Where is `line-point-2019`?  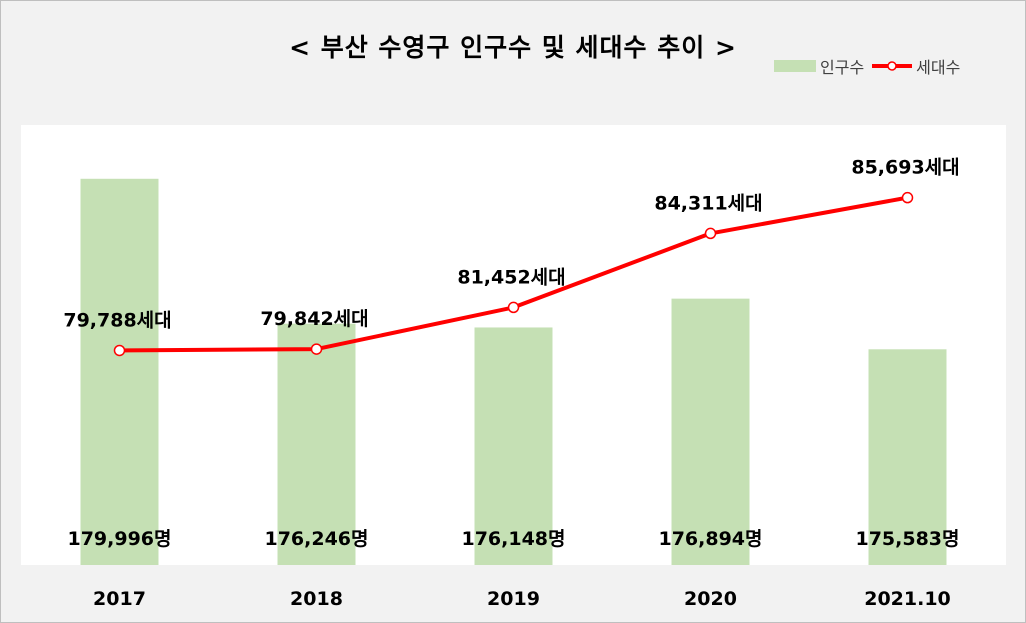
line-point-2019 is located at coordinates (513, 307).